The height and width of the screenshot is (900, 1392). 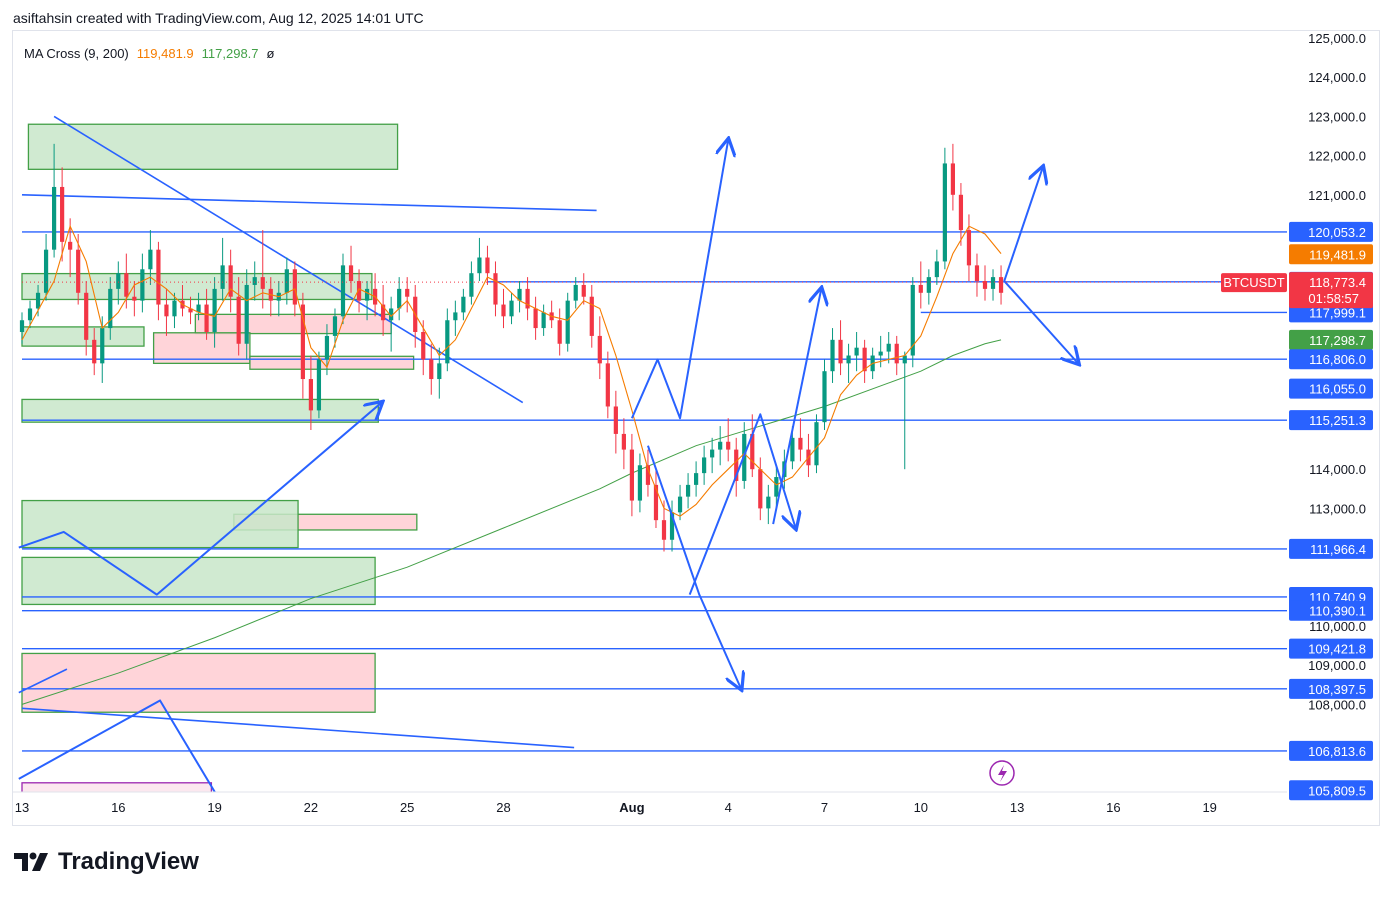 What do you see at coordinates (1337, 665) in the screenshot?
I see `price-tick-label: 109,000.0` at bounding box center [1337, 665].